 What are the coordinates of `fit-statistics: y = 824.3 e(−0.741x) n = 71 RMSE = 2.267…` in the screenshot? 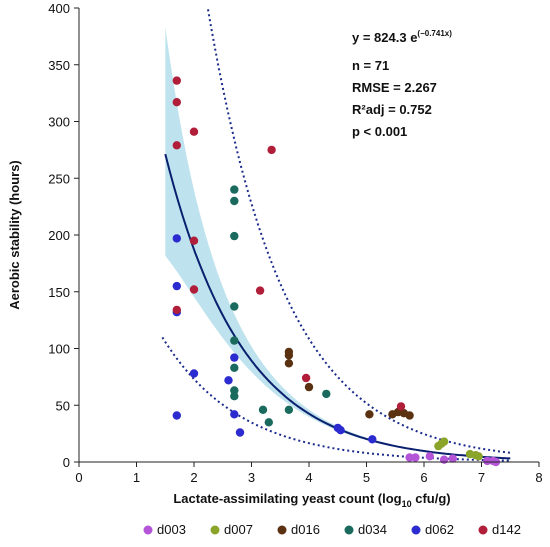 It's located at (402, 84).